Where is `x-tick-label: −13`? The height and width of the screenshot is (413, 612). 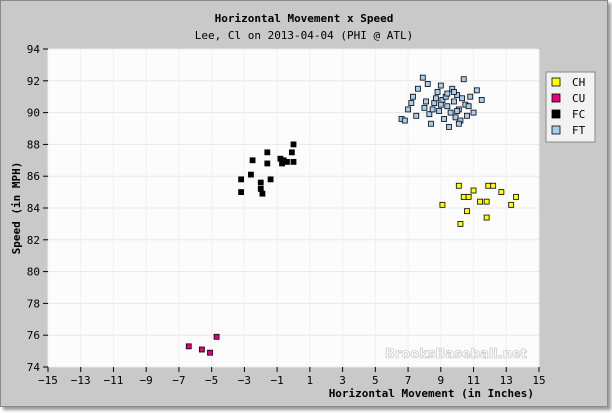
x-tick-label: −13 is located at coordinates (81, 380).